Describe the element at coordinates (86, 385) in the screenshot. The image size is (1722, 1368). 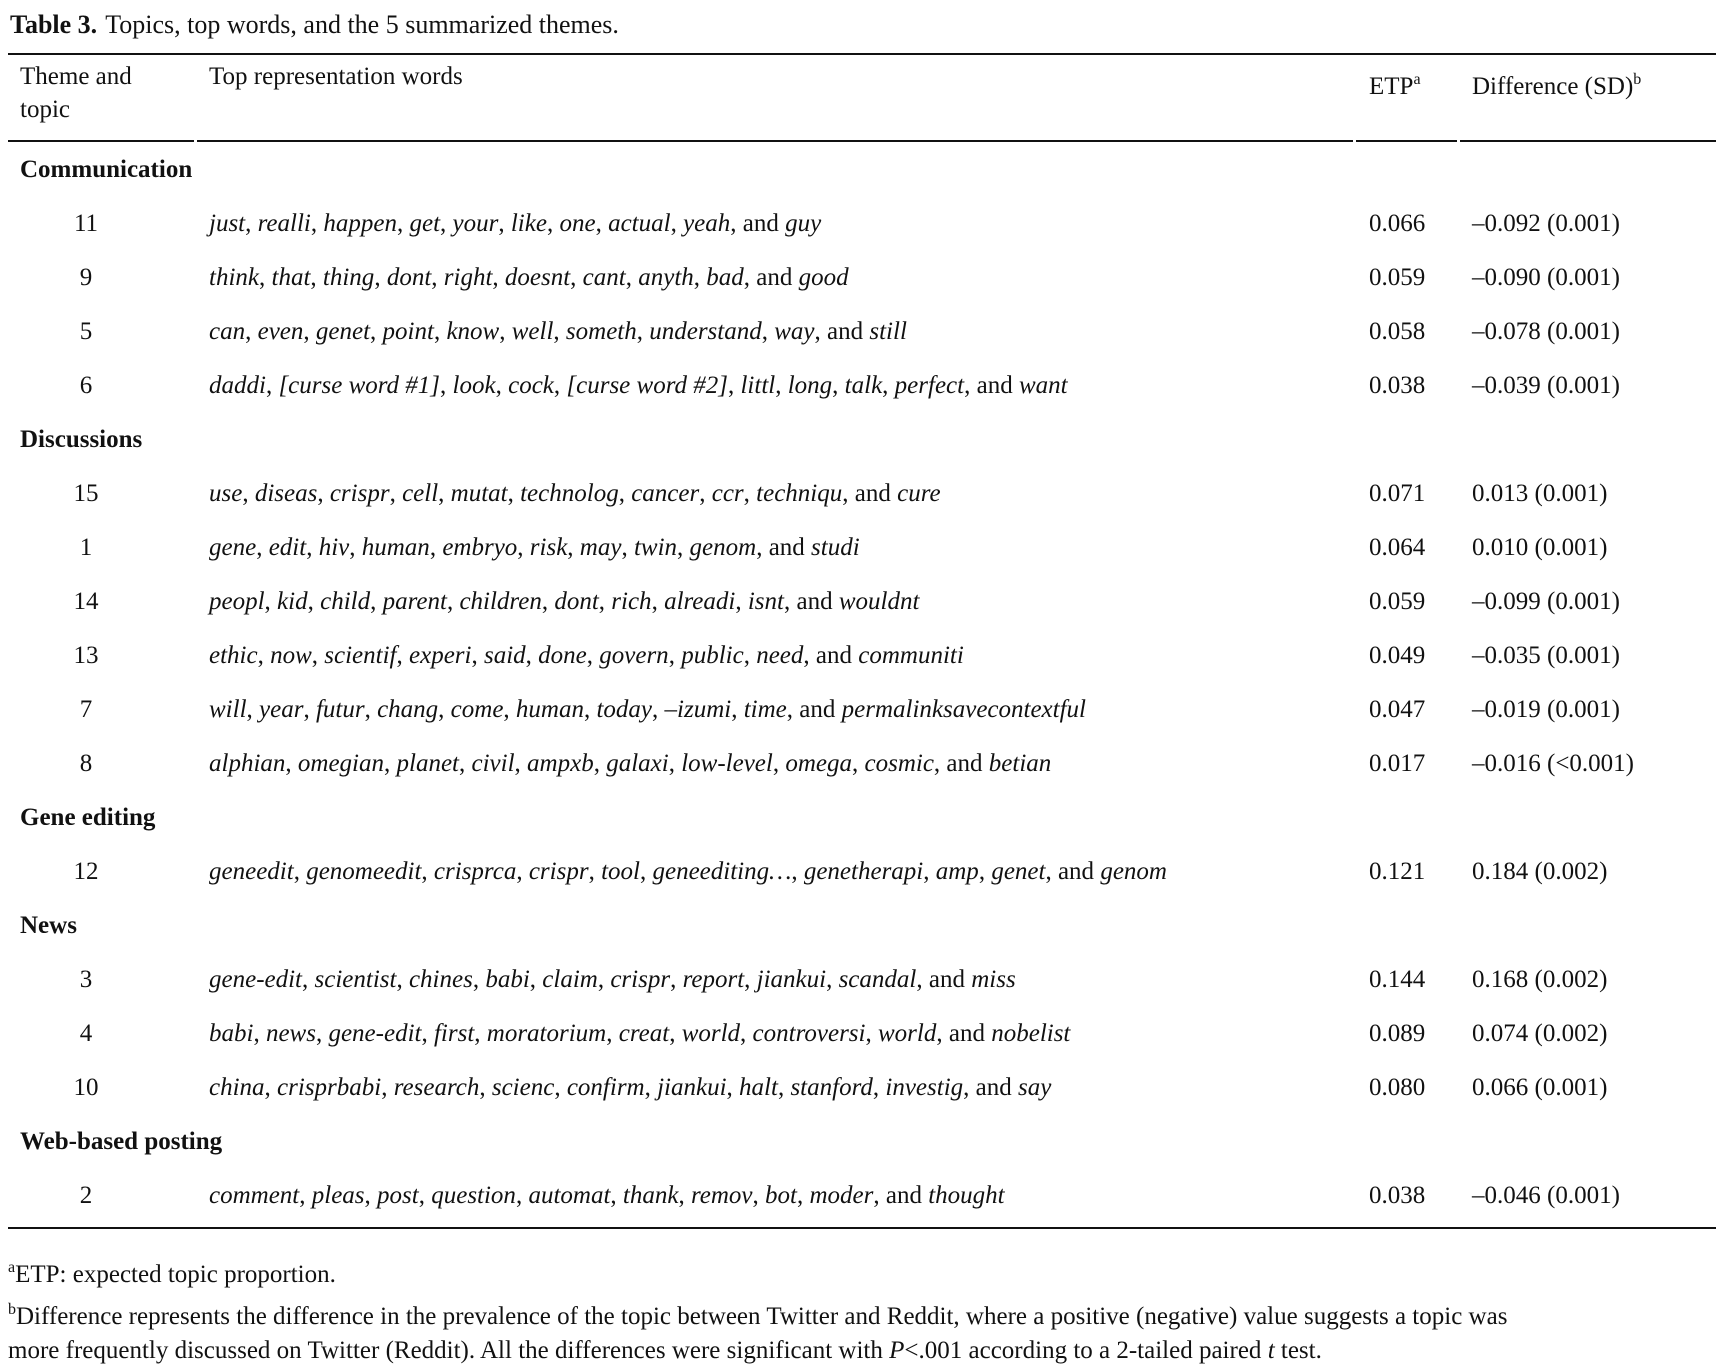
I see `topic-number: 6` at that location.